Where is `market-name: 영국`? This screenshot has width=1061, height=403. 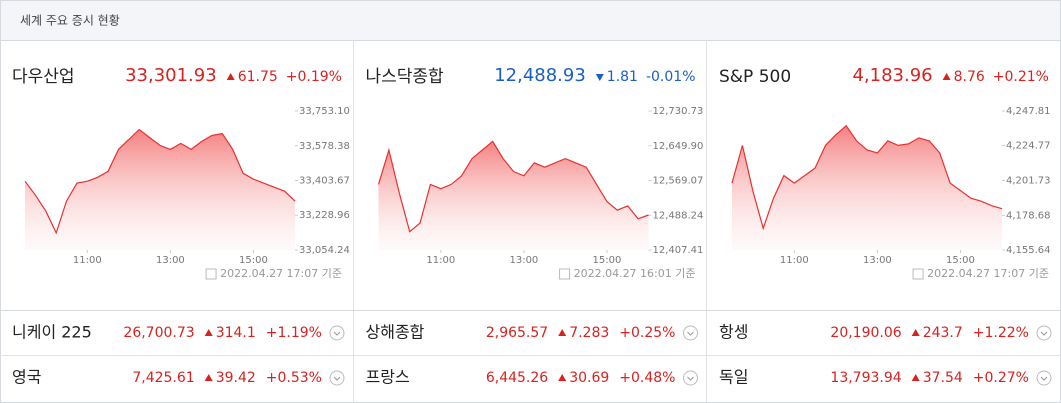
market-name: 영국 is located at coordinates (26, 377).